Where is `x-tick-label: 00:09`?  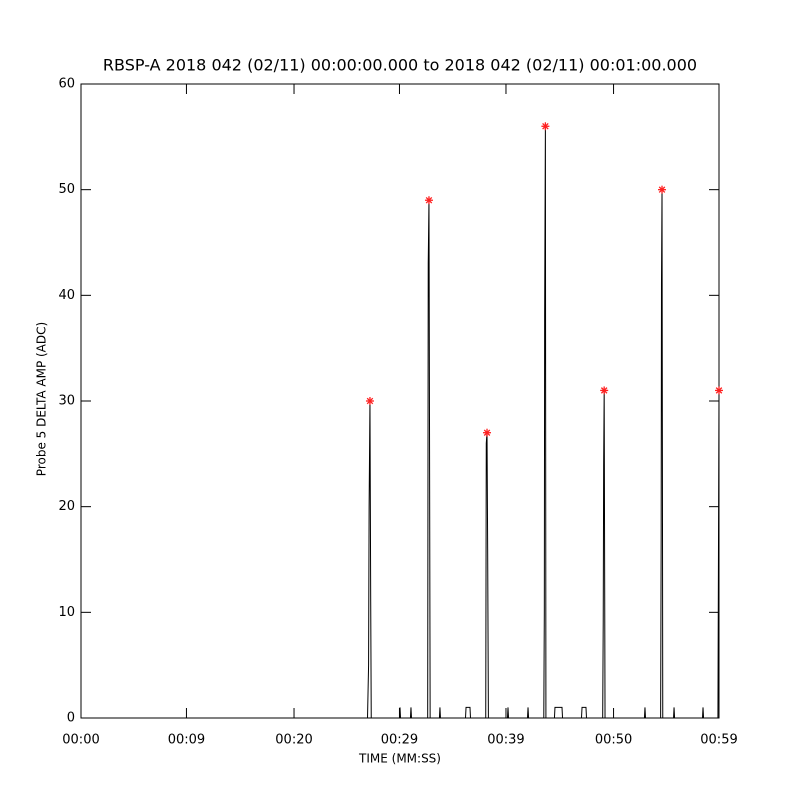 x-tick-label: 00:09 is located at coordinates (186, 740).